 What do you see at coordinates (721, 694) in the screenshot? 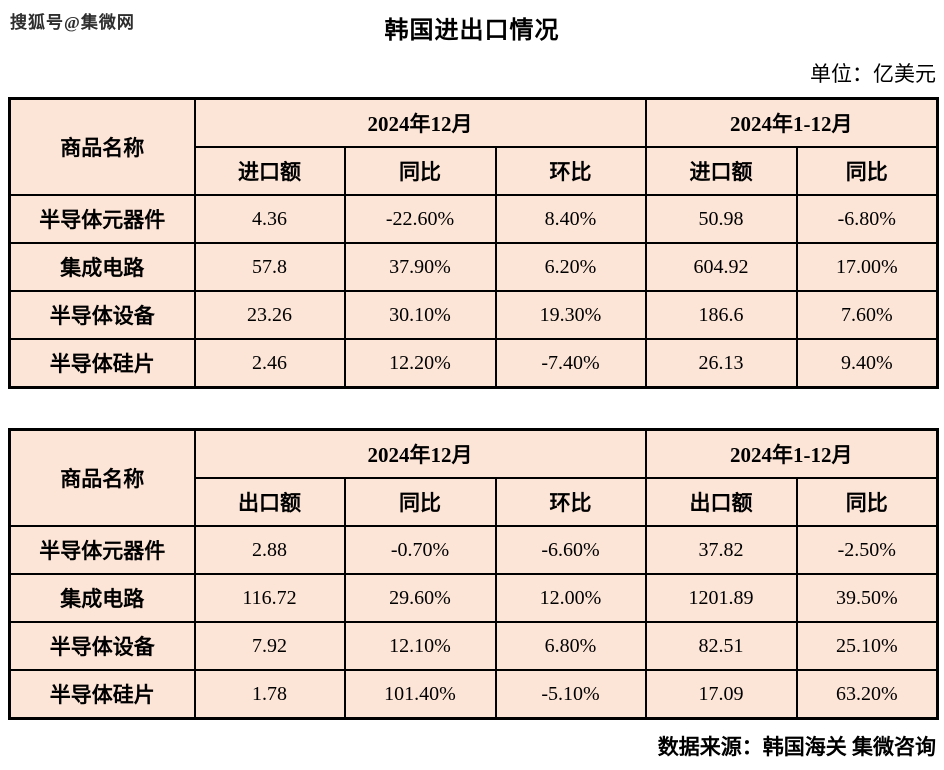
I see `cell-value: 17.09` at bounding box center [721, 694].